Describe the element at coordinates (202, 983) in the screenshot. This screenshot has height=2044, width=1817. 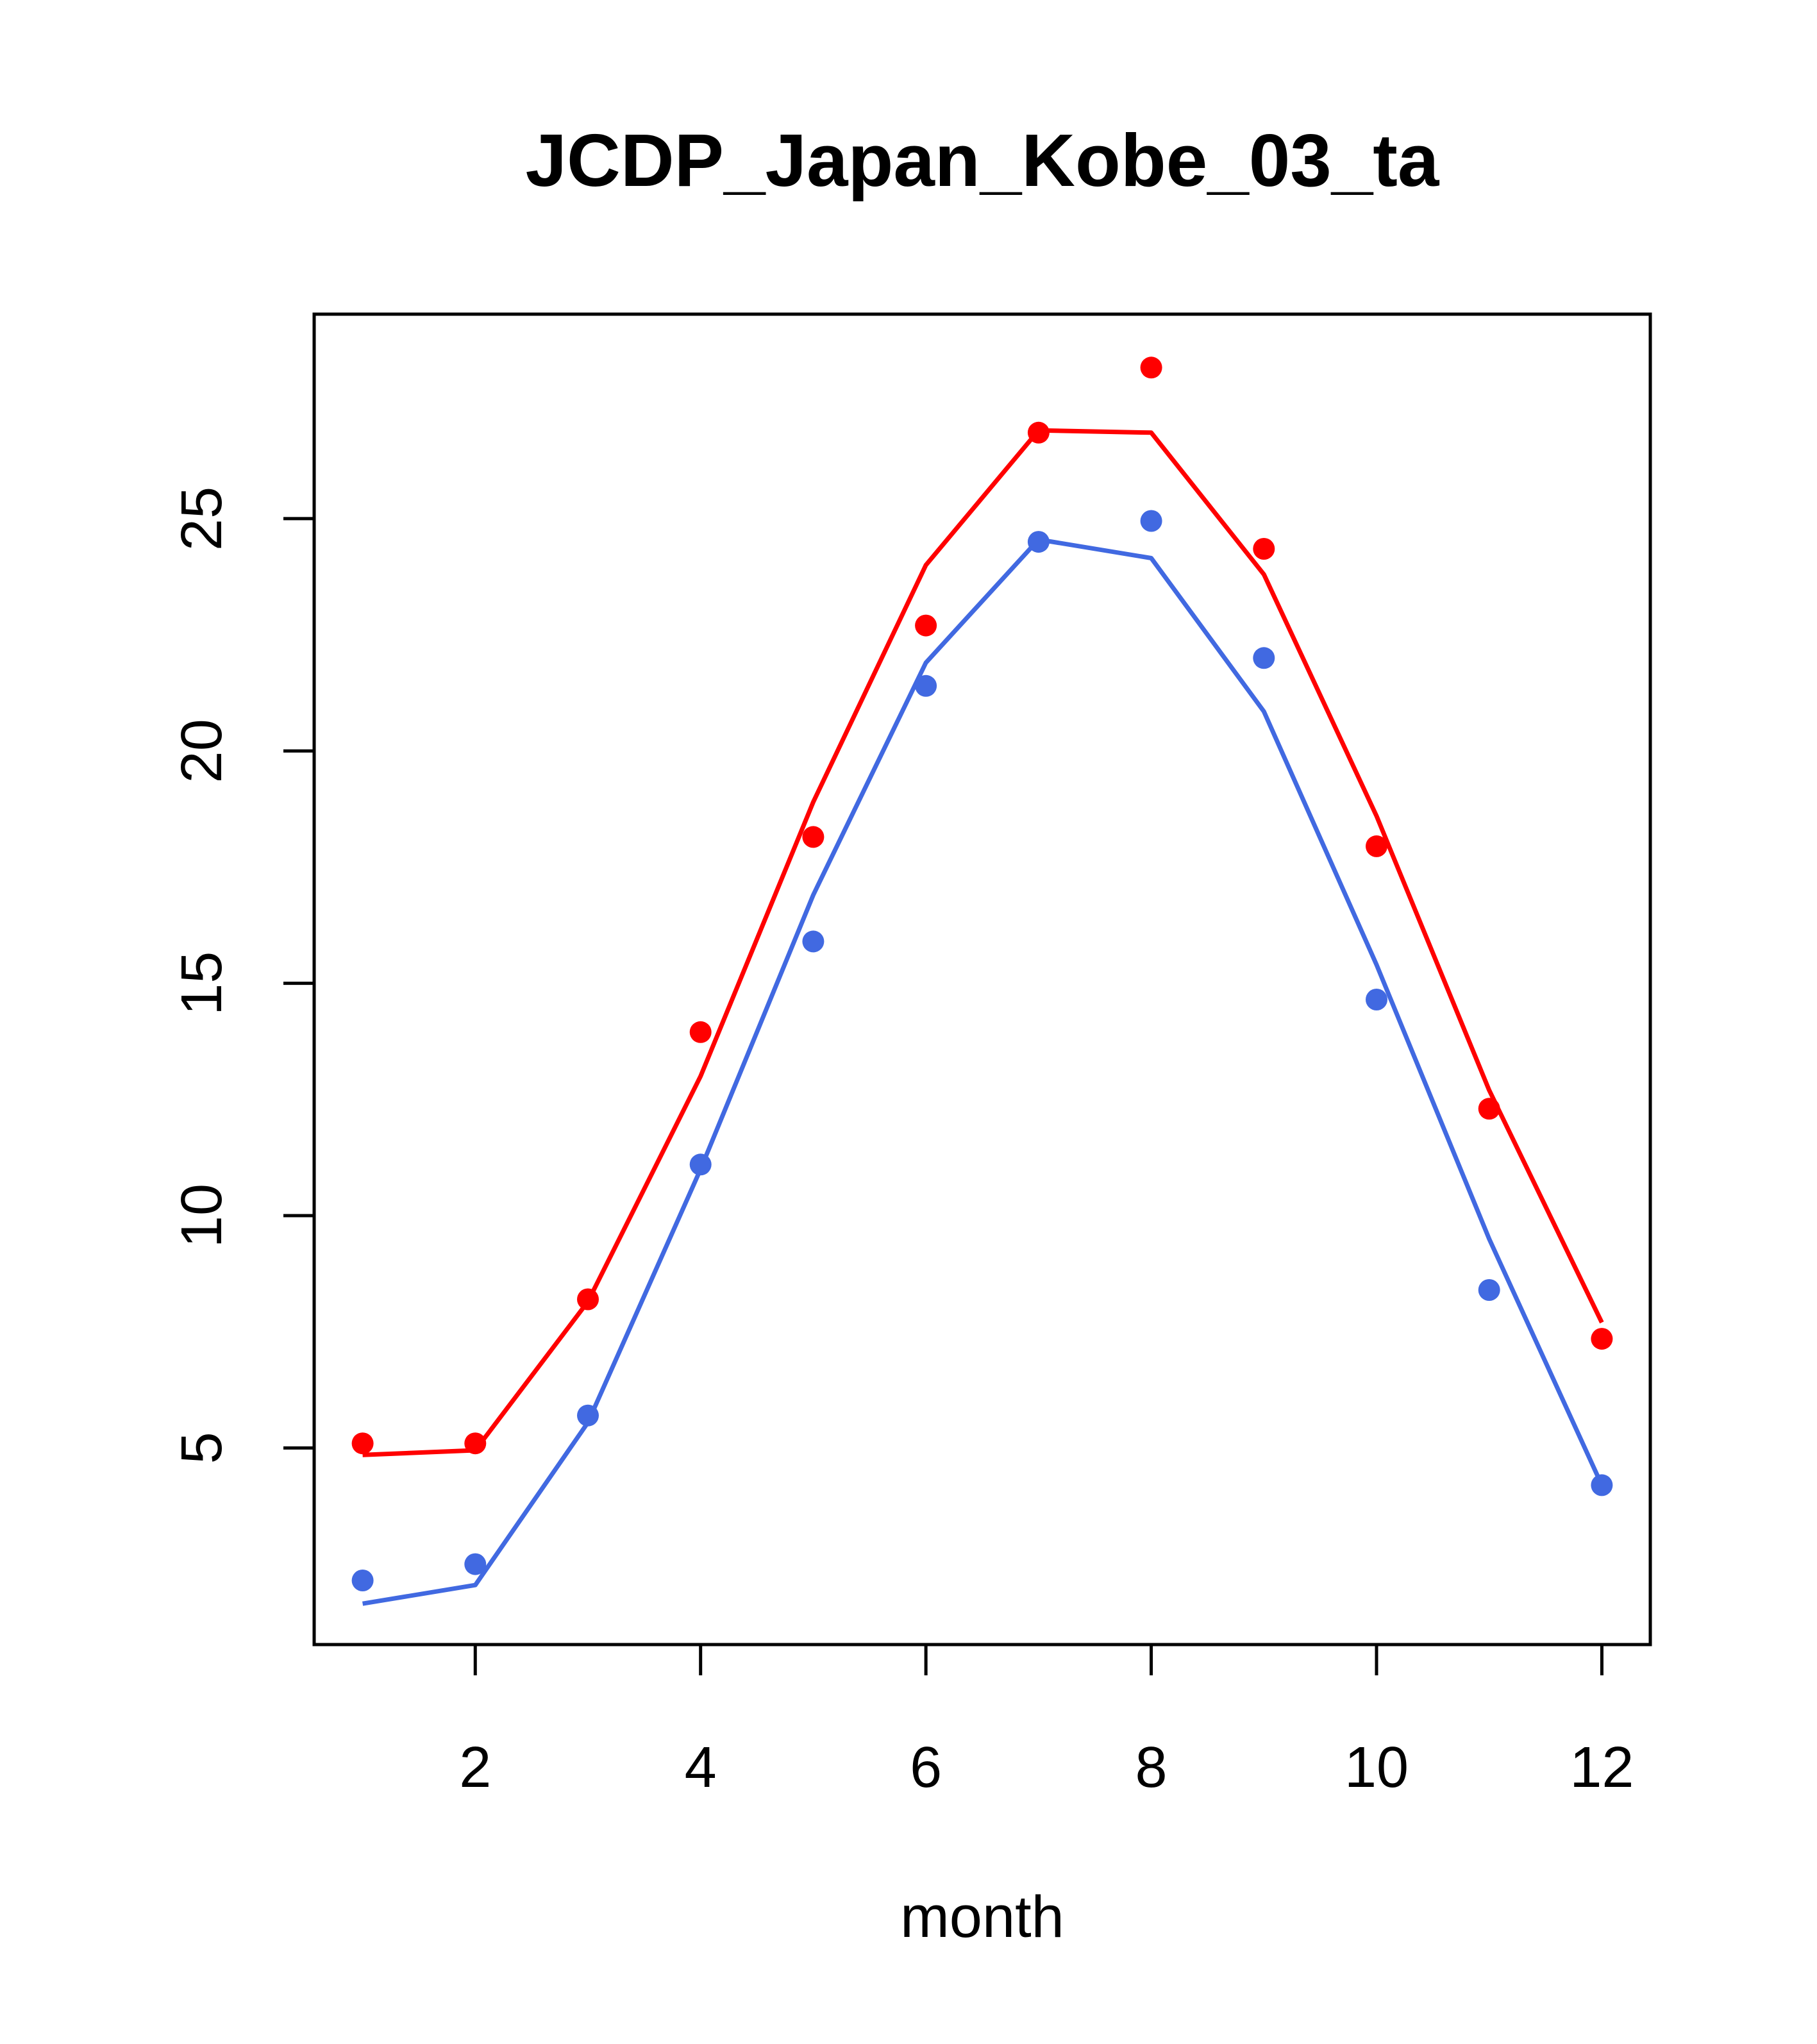
I see `y-tick-label: 15` at that location.